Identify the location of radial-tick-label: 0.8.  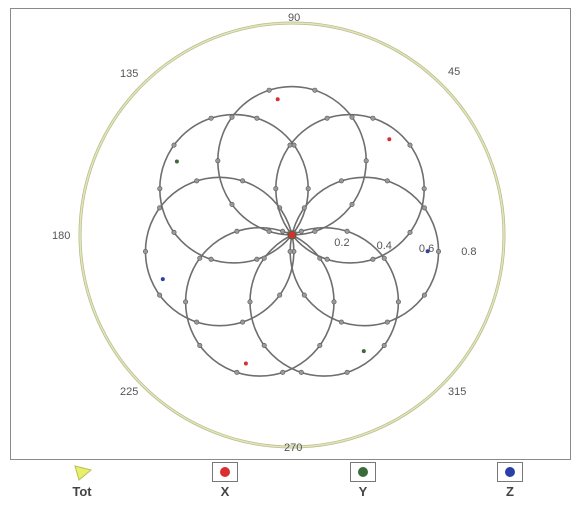
(468, 252).